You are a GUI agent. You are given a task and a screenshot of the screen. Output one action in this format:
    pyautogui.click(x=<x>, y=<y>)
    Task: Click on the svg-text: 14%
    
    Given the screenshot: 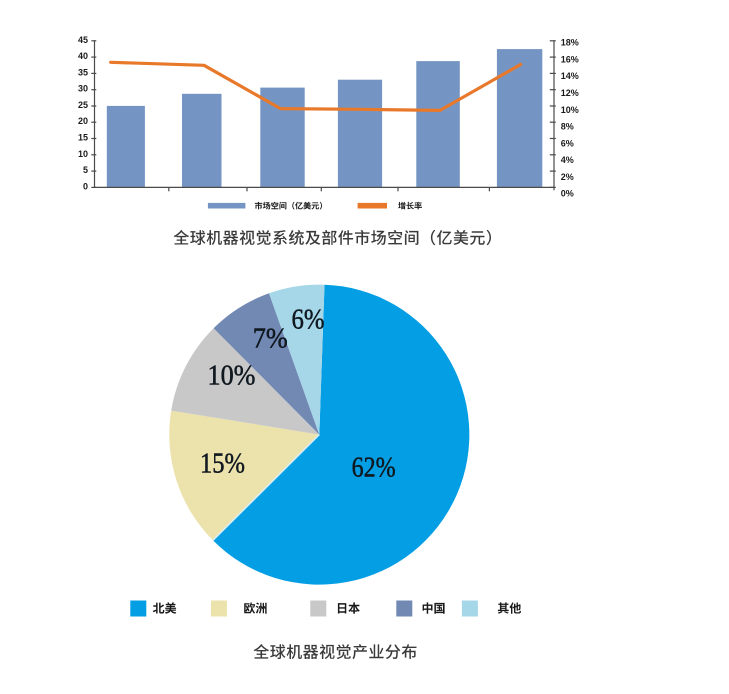 What is the action you would take?
    pyautogui.click(x=570, y=76)
    